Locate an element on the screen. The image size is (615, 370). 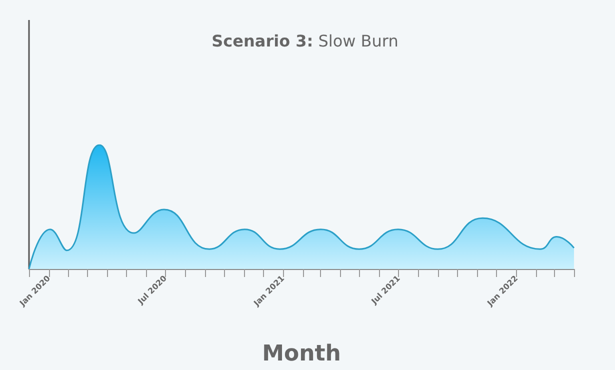
x-axis-title: Month is located at coordinates (301, 354).